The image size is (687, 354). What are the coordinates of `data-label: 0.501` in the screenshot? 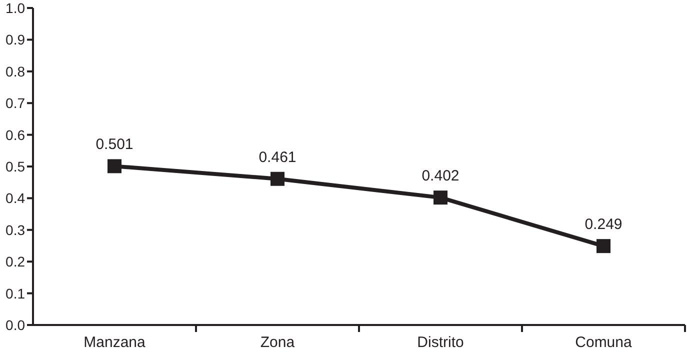 It's located at (115, 145).